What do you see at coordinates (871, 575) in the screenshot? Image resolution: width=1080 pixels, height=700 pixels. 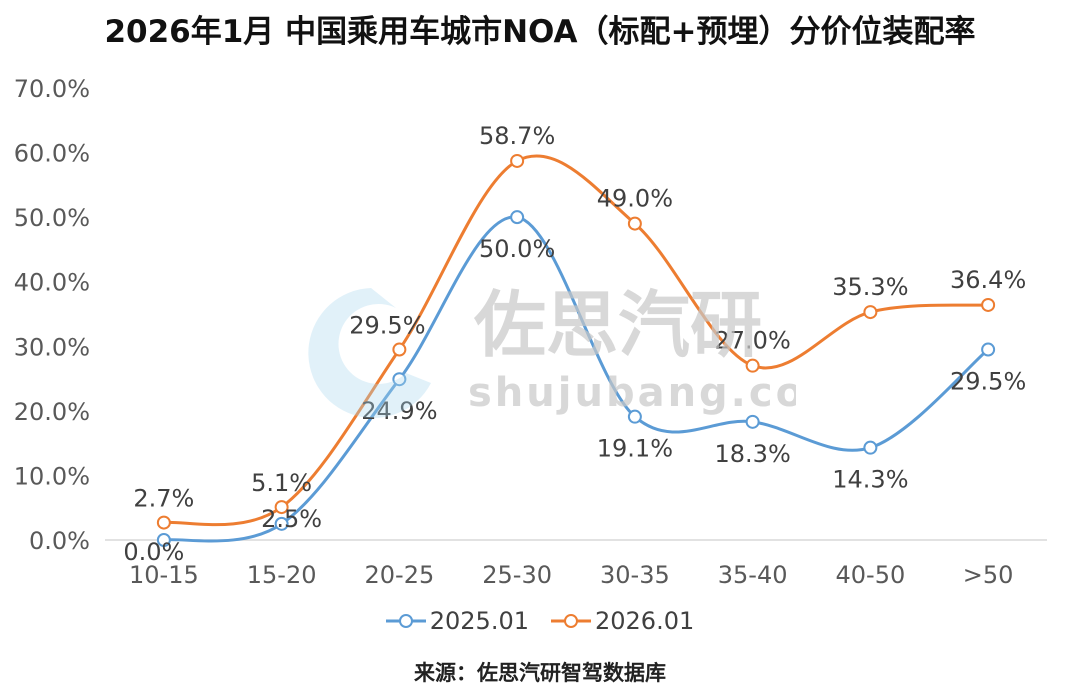 I see `x-tick-label: 40-50` at bounding box center [871, 575].